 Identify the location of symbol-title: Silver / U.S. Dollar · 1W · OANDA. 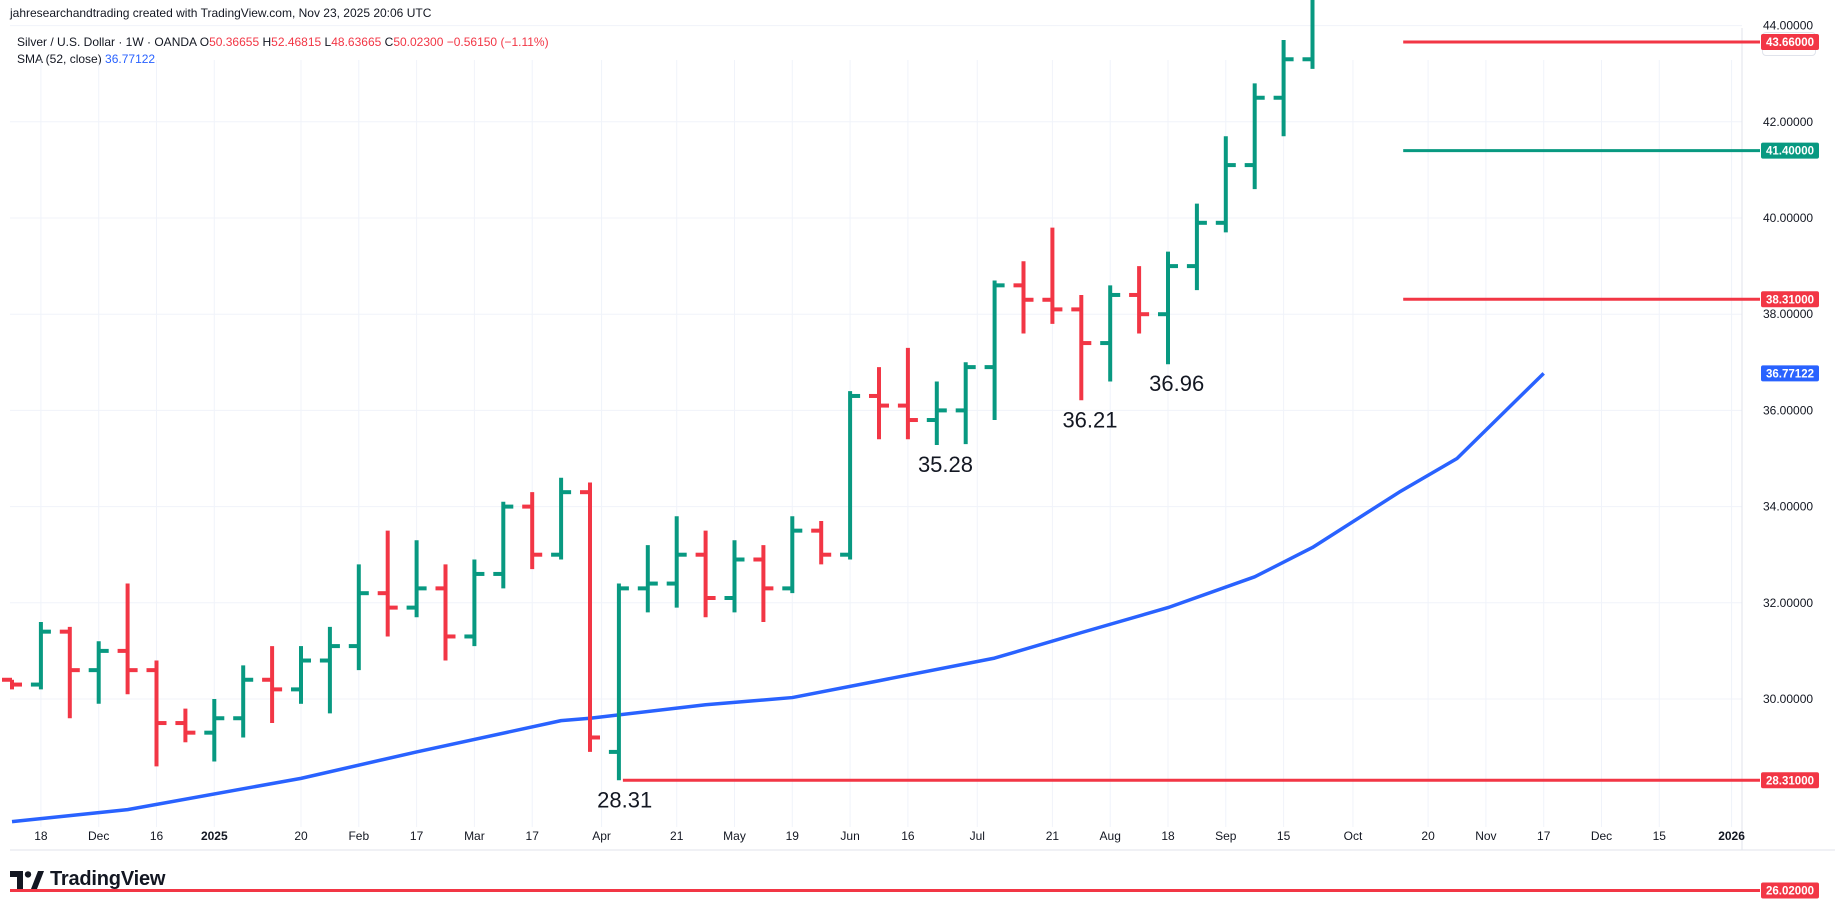
(107, 42).